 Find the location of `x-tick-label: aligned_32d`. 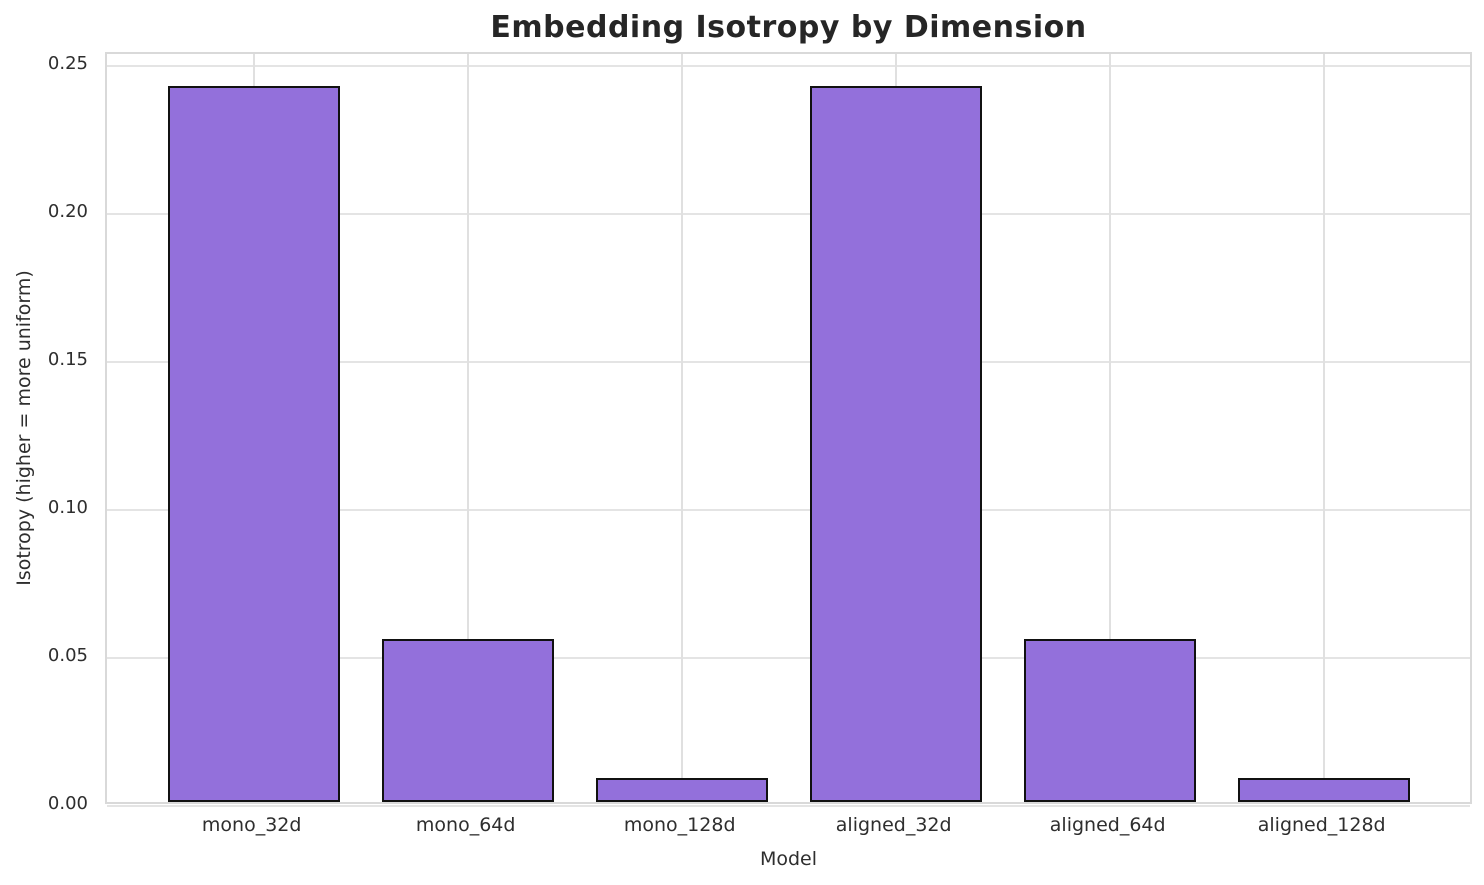

x-tick-label: aligned_32d is located at coordinates (893, 825).